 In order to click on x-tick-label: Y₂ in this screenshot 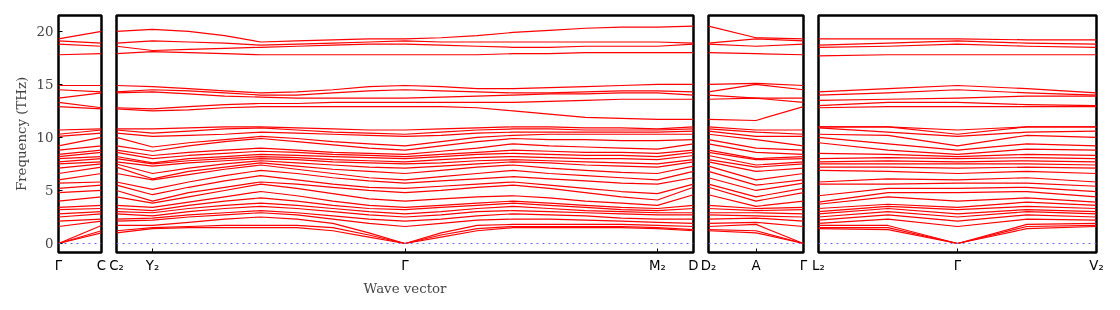, I will do `click(152, 265)`.